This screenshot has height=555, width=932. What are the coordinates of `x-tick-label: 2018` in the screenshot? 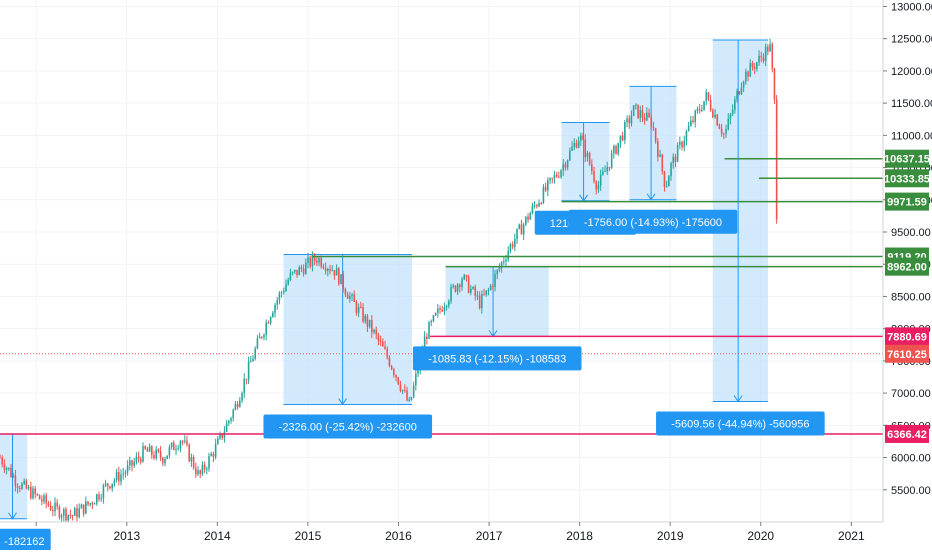 It's located at (579, 536).